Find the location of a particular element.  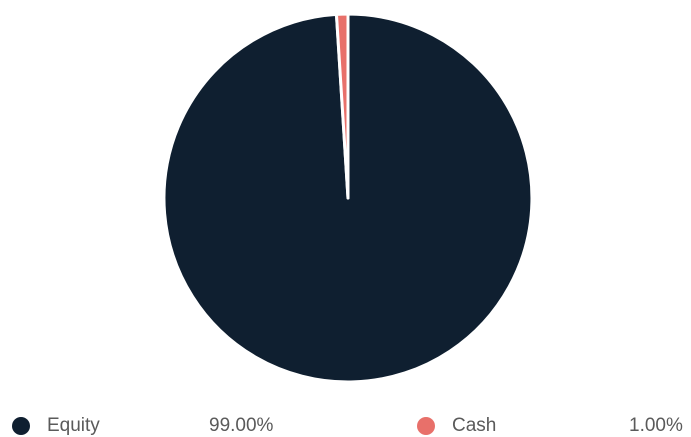

legend-item-cash: Cash is located at coordinates (456, 425).